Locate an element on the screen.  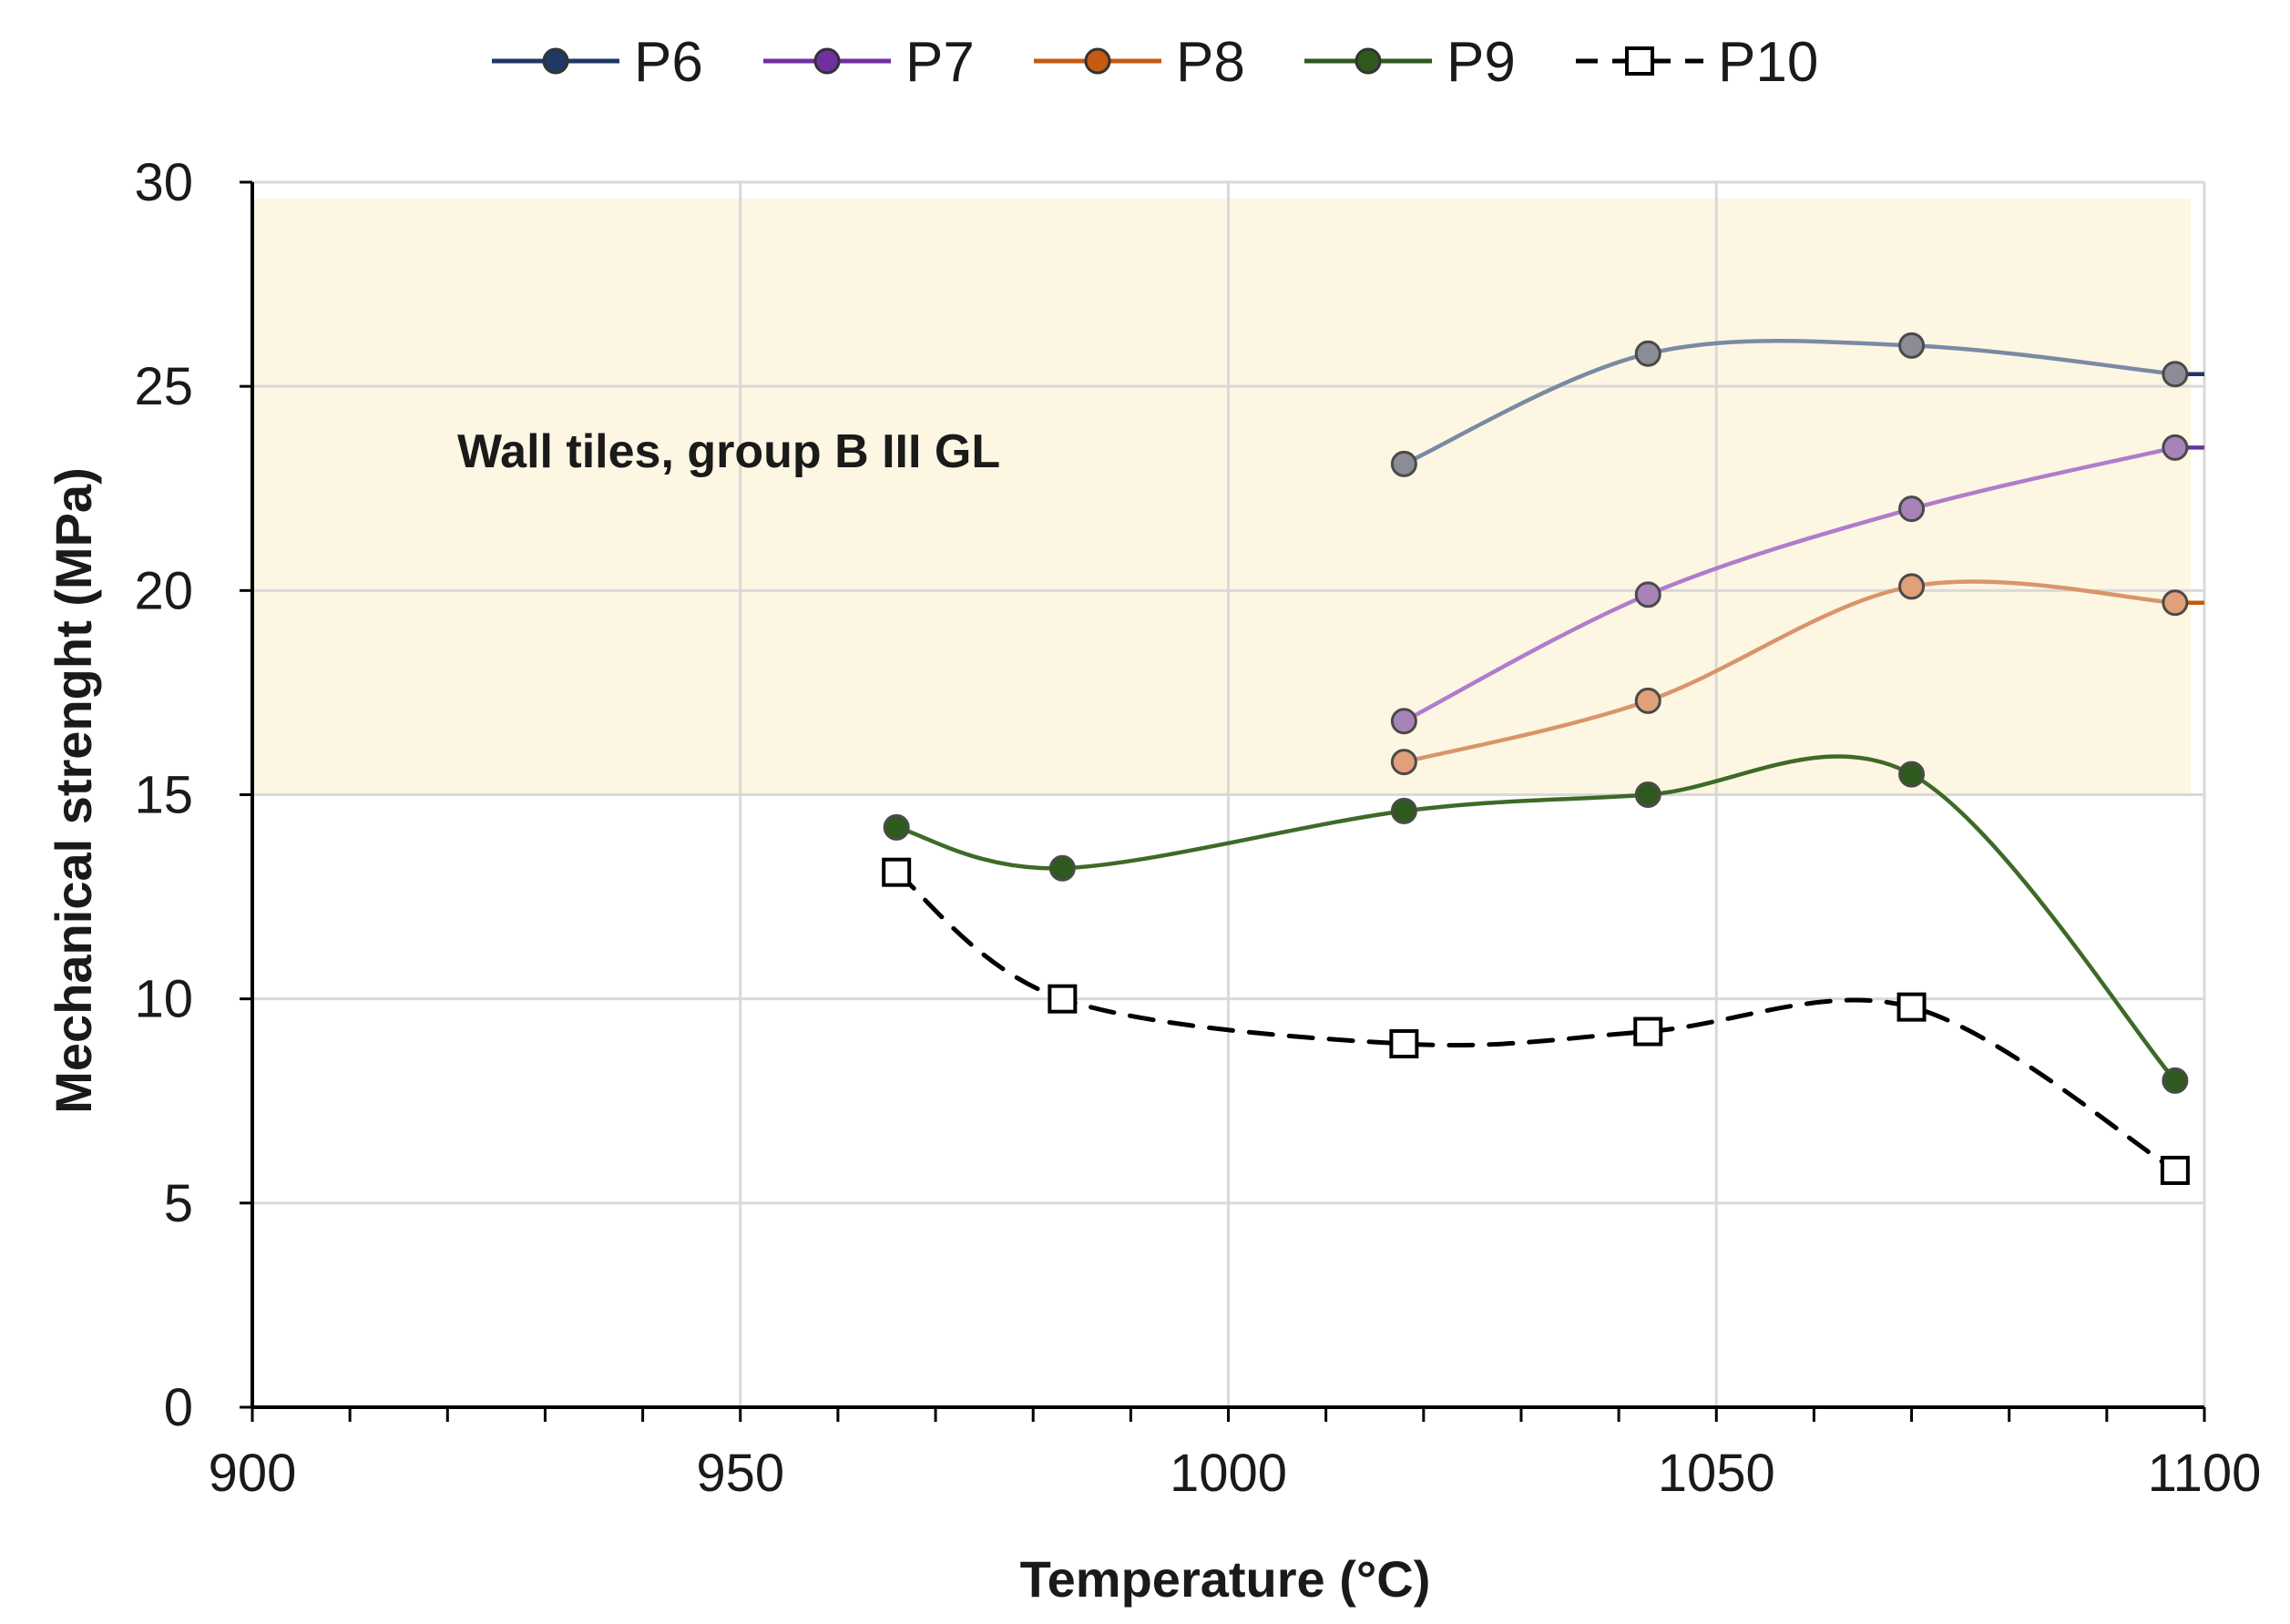
legend-label-p6: P6 is located at coordinates (668, 62).